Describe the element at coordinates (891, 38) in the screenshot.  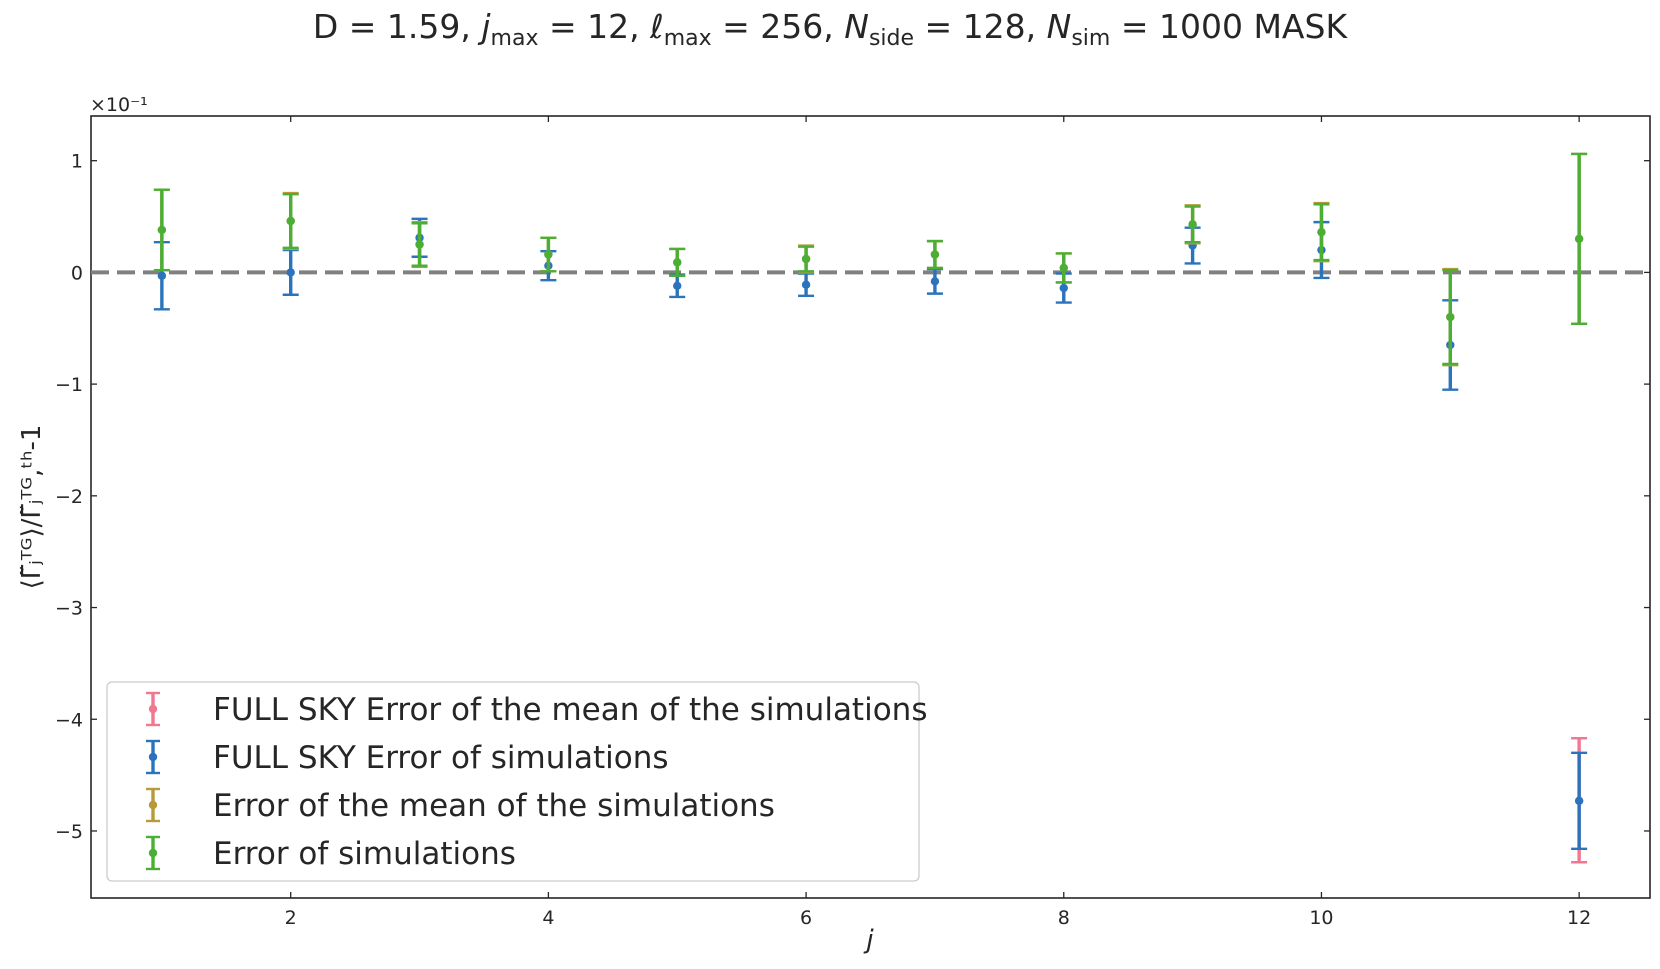
I see `title-nside-sub: side` at that location.